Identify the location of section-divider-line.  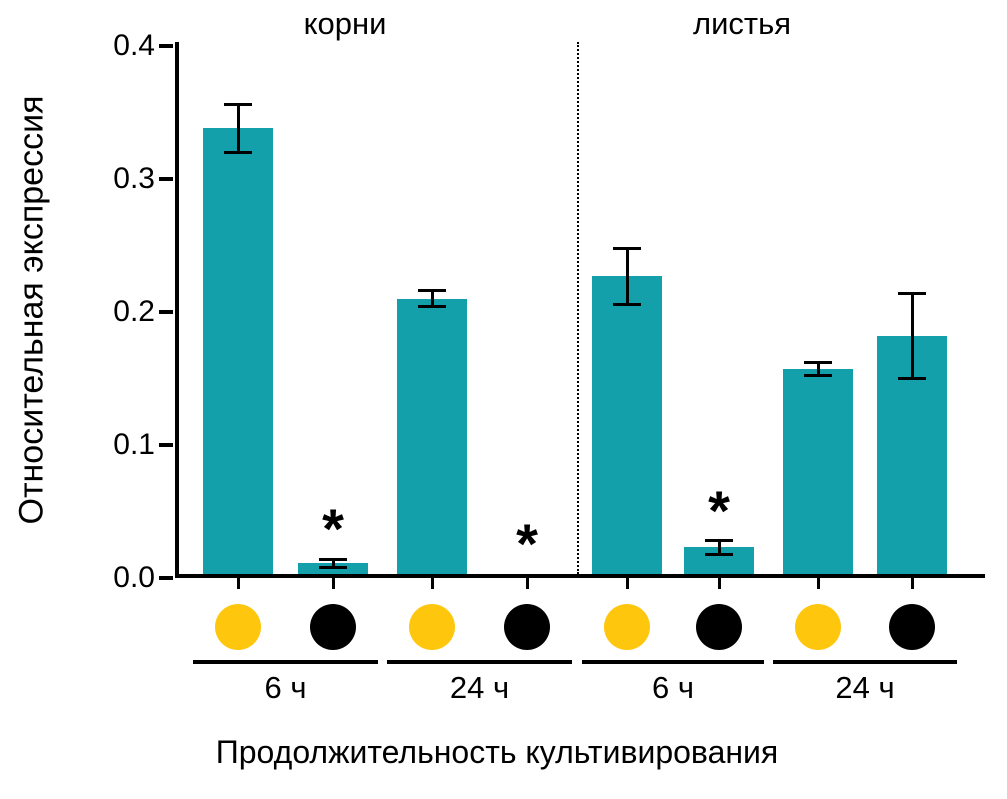
(578, 308).